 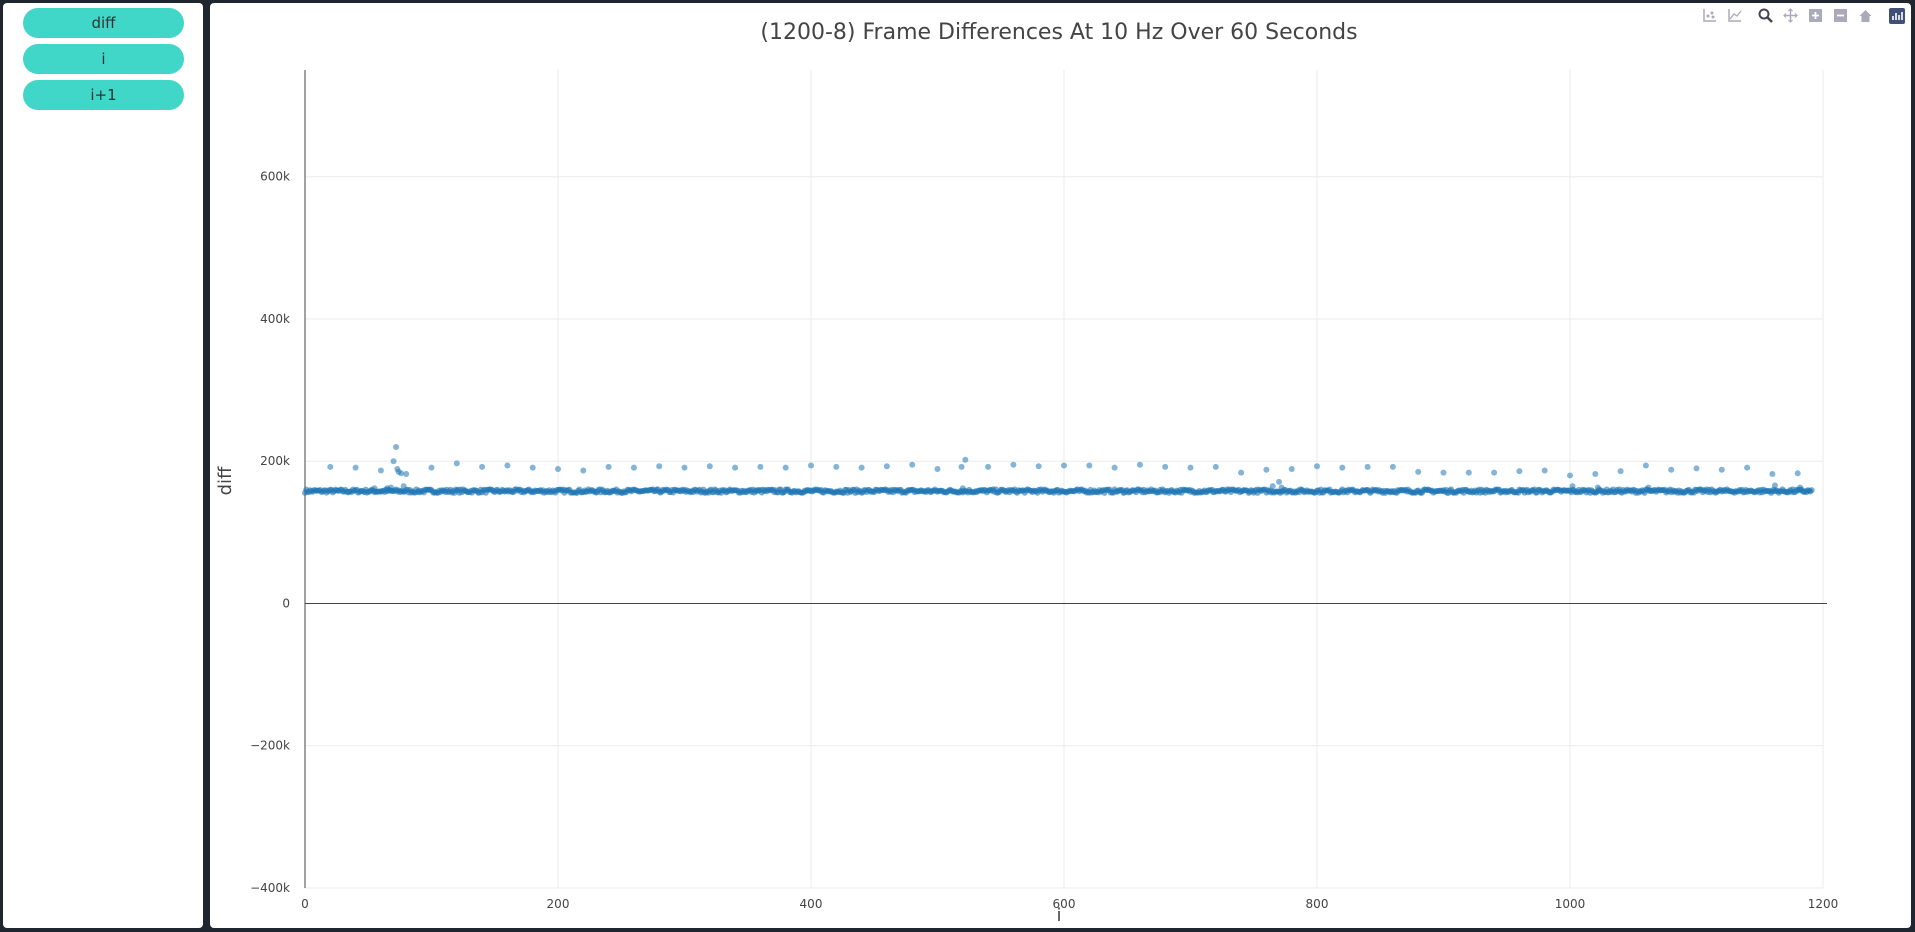 What do you see at coordinates (275, 319) in the screenshot?
I see `y-tick-label: 400k` at bounding box center [275, 319].